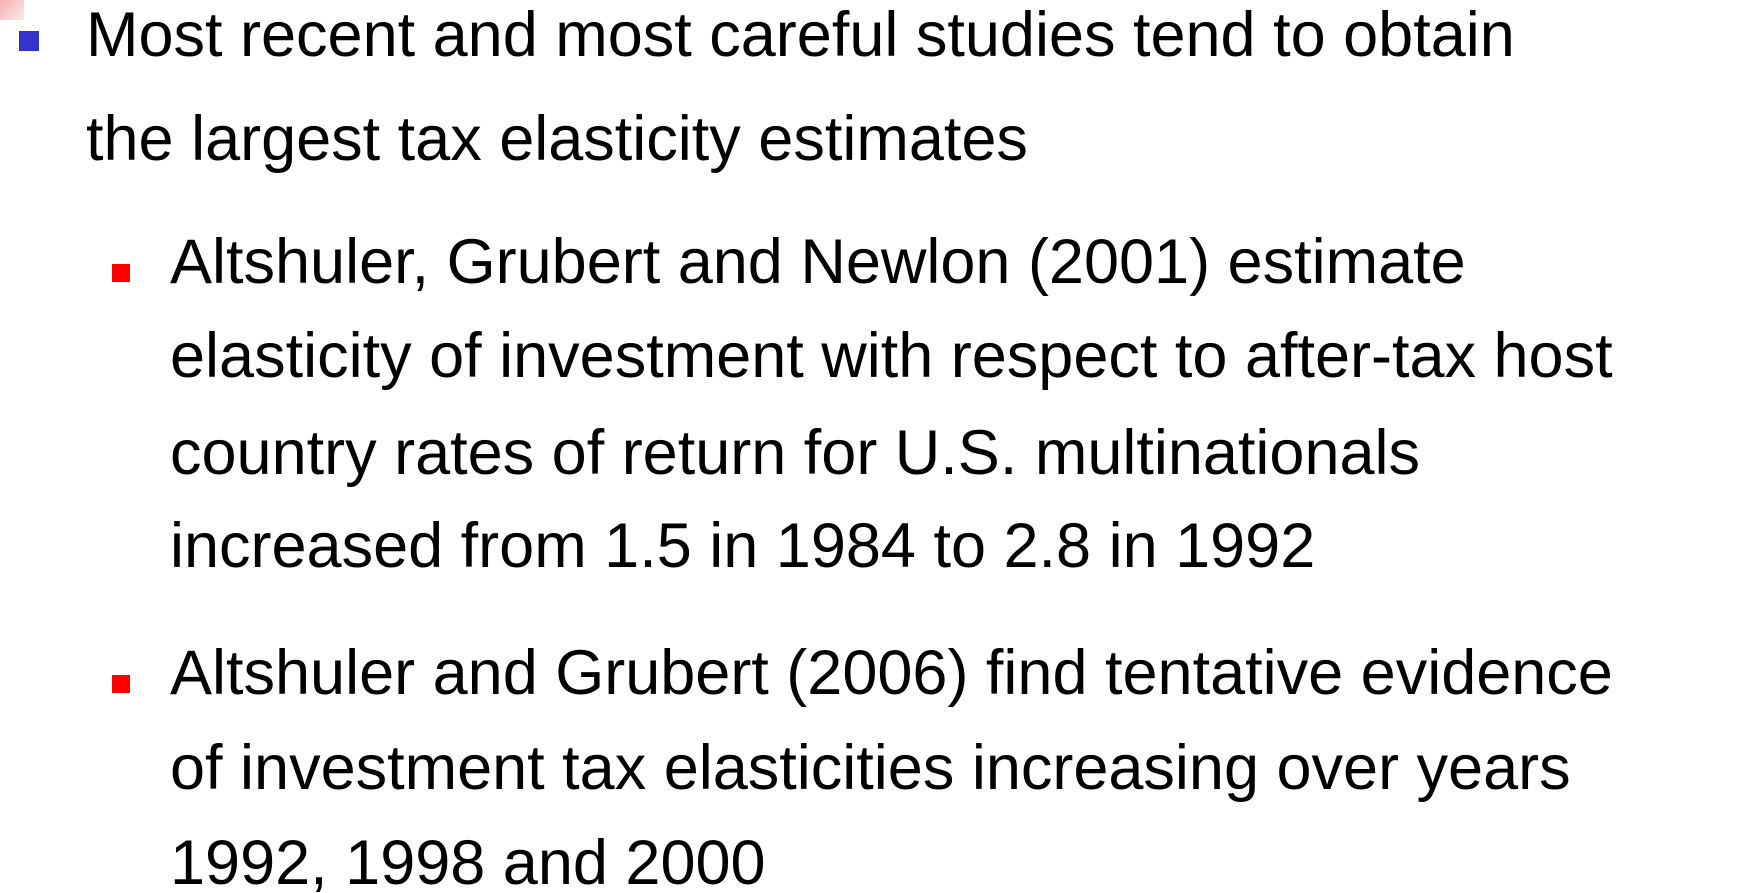 Image resolution: width=1745 pixels, height=893 pixels. What do you see at coordinates (12, 10) in the screenshot?
I see `corner-decoration` at bounding box center [12, 10].